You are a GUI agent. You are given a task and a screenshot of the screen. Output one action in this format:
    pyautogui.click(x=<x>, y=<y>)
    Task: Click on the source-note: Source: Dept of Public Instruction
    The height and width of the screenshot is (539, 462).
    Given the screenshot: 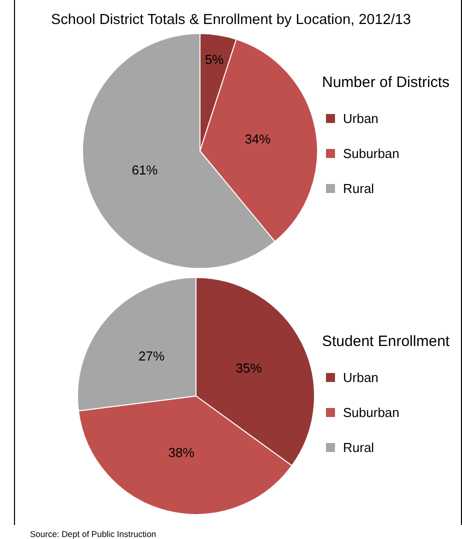 What is the action you would take?
    pyautogui.click(x=93, y=534)
    